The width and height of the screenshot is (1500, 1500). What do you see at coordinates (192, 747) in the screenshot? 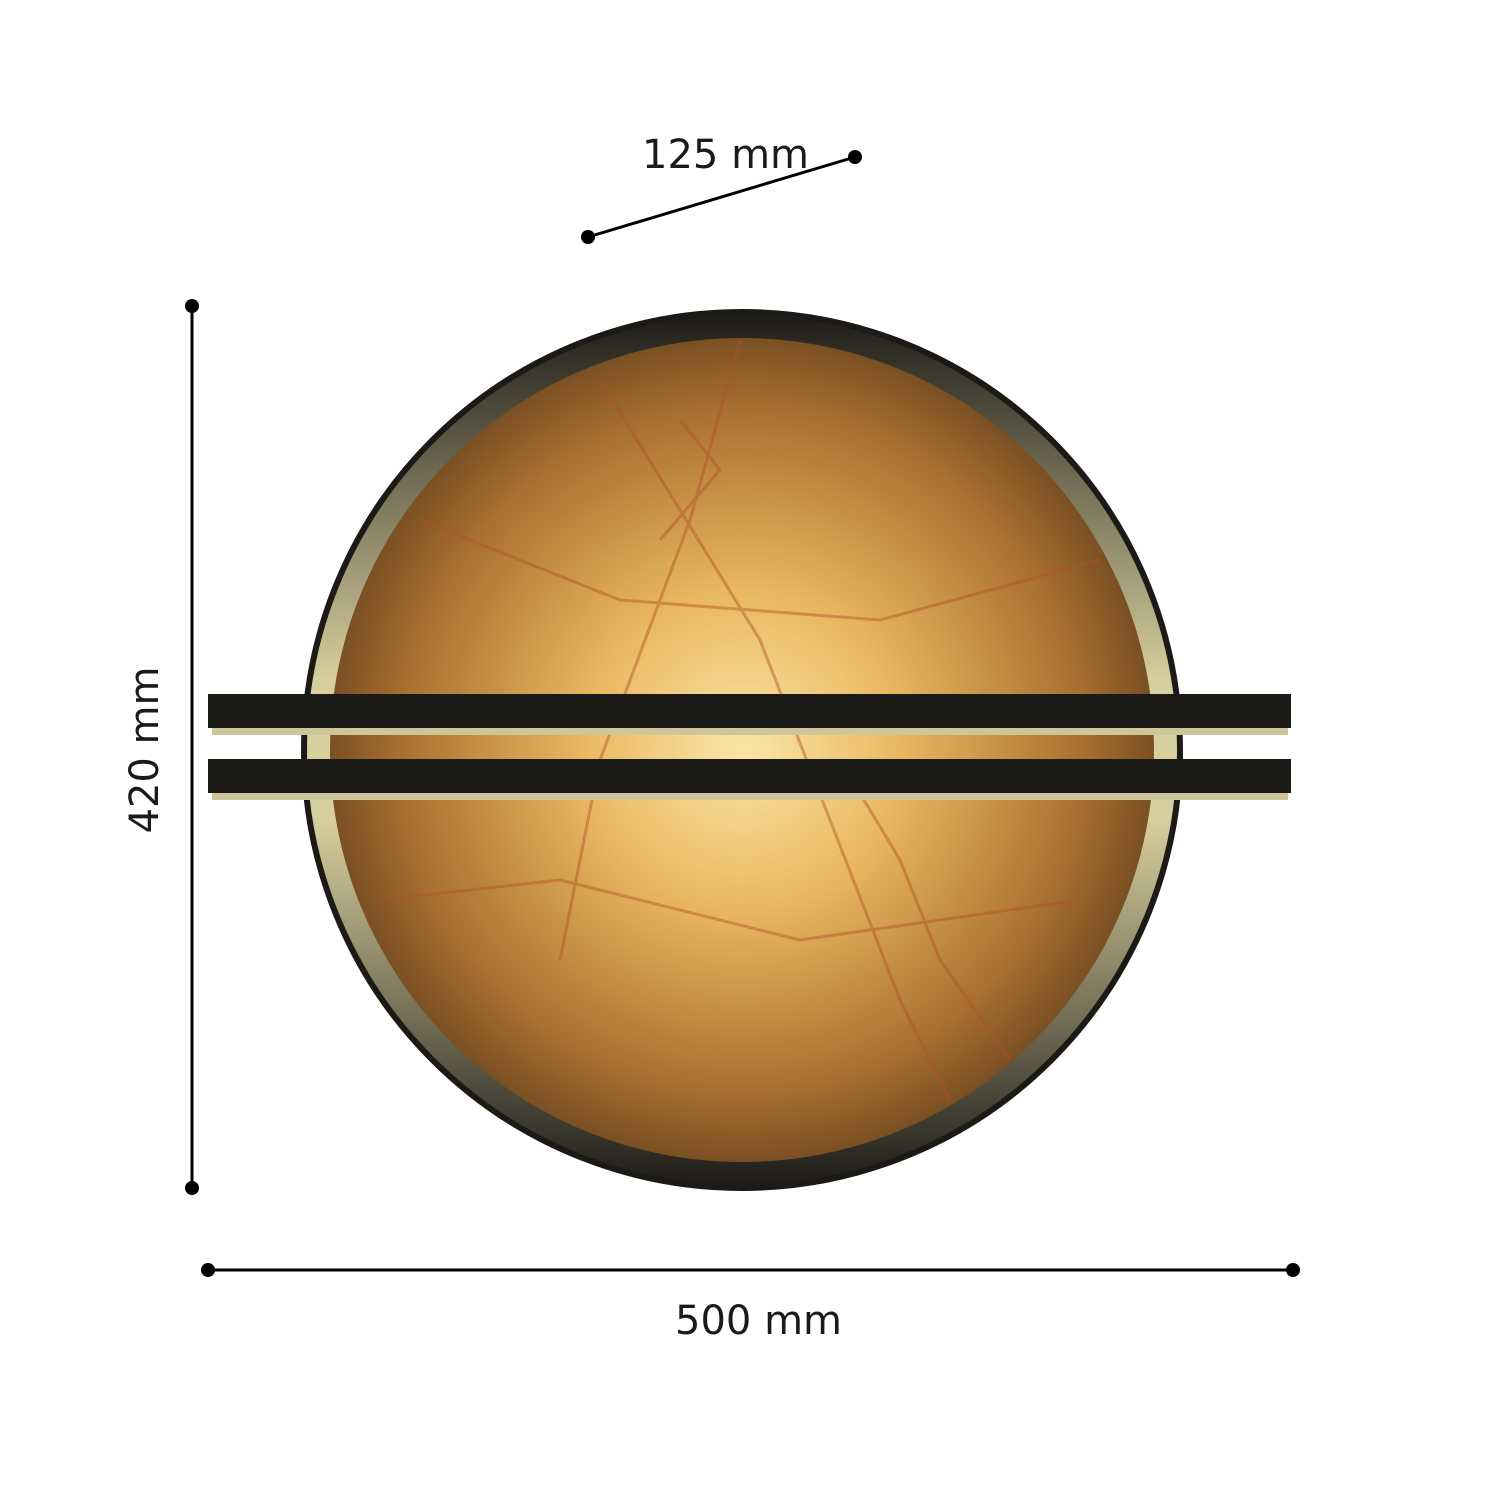
I see `height-dimension-line` at bounding box center [192, 747].